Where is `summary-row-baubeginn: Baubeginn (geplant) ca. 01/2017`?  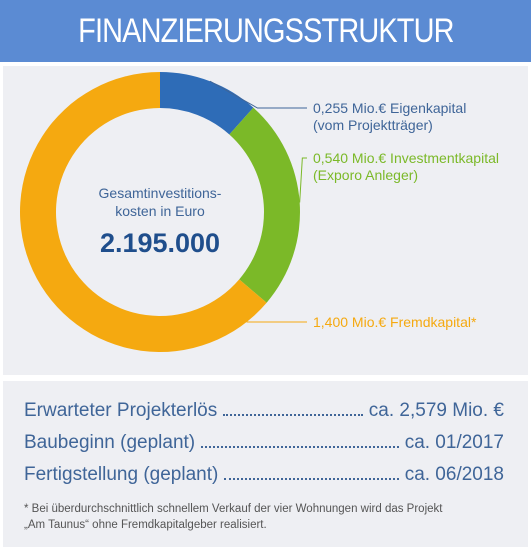 summary-row-baubeginn: Baubeginn (geplant) ca. 01/2017 is located at coordinates (264, 441).